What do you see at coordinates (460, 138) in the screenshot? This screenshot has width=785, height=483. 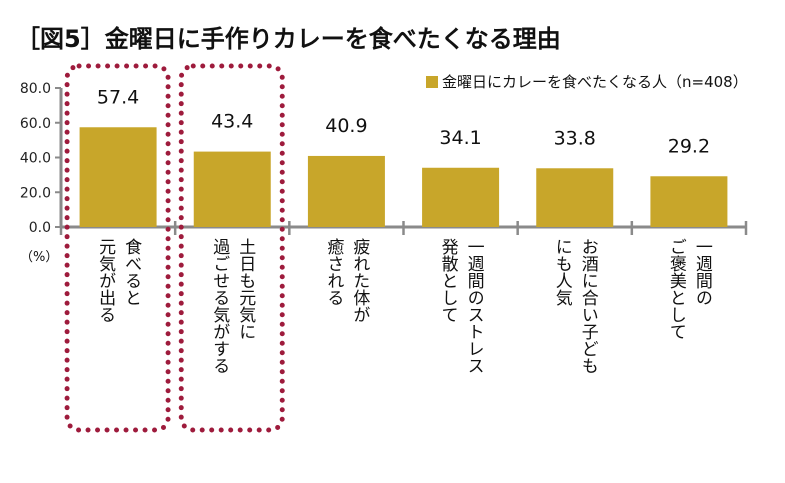 I see `data-label: 34.1` at bounding box center [460, 138].